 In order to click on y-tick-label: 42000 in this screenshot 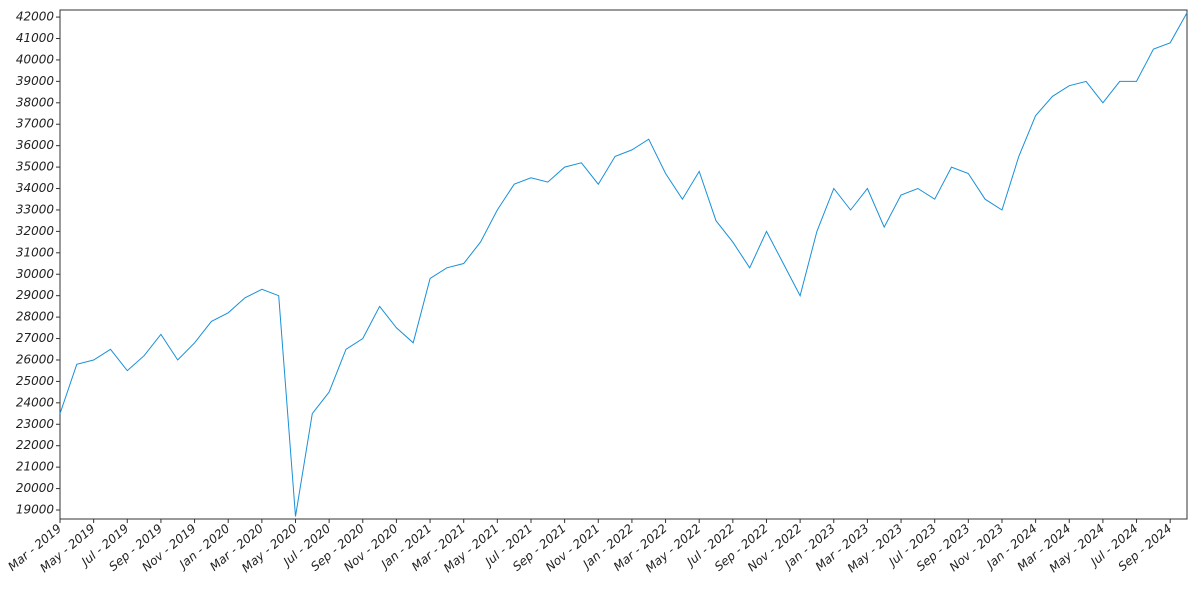, I will do `click(35, 17)`.